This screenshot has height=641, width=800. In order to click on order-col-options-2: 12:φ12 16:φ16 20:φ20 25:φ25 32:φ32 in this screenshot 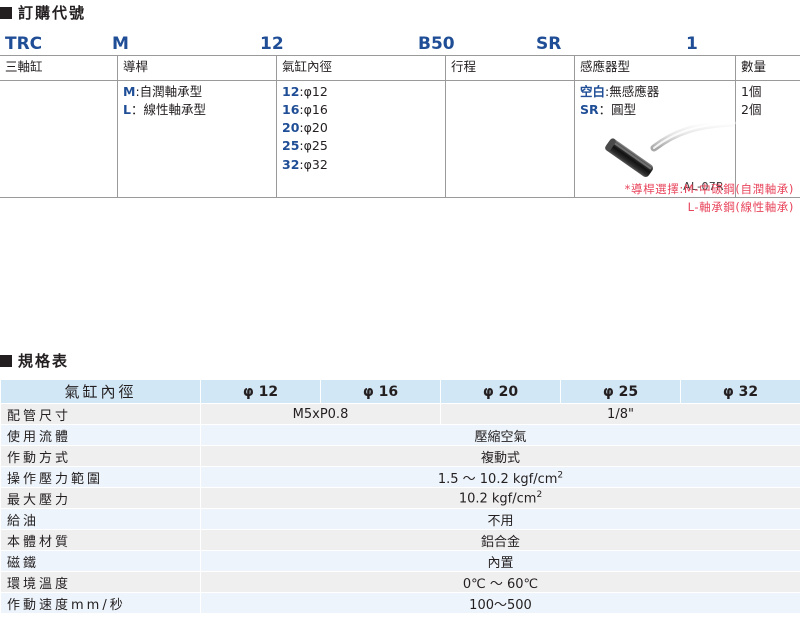, I will do `click(361, 139)`.